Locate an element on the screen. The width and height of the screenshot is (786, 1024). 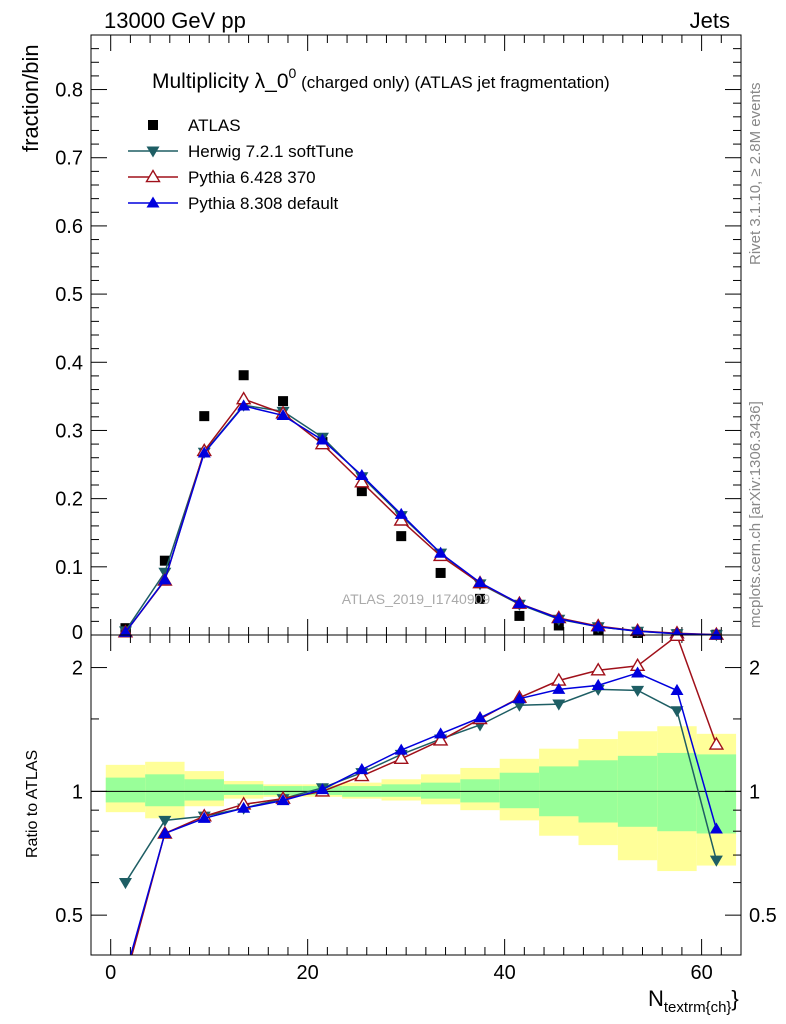
xtick-label: 20 is located at coordinates (308, 973).